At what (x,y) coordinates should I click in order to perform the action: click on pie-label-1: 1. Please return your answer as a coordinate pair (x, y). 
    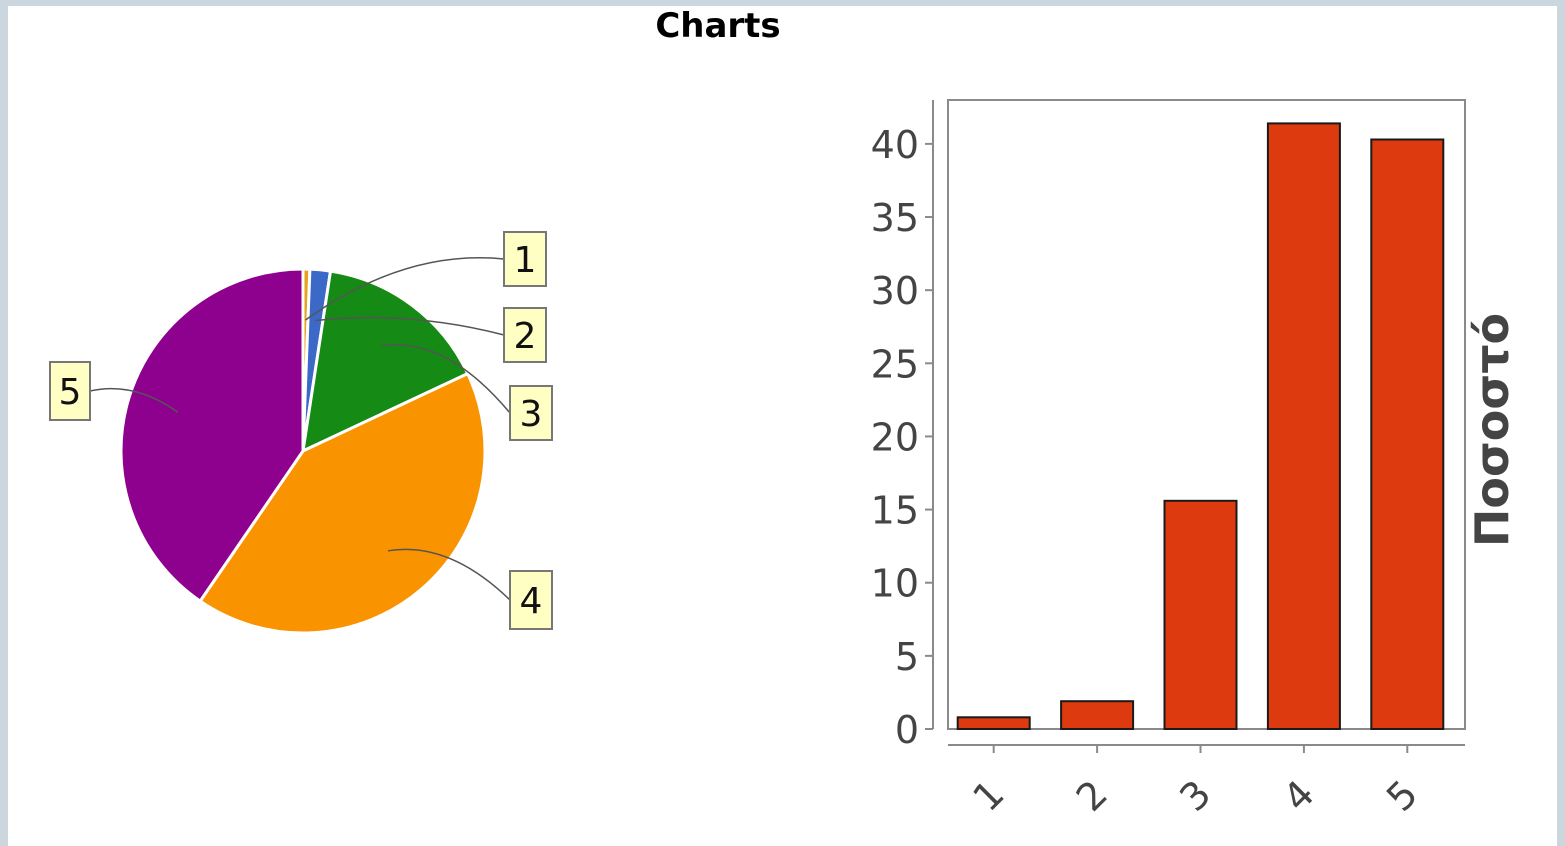
    Looking at the image, I should click on (525, 260).